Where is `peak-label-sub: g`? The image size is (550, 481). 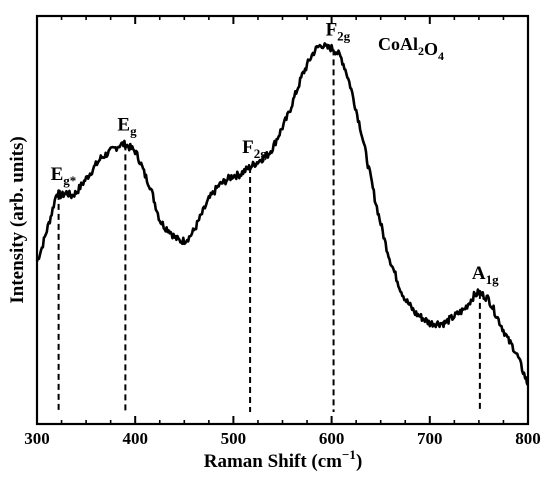
peak-label-sub: g is located at coordinates (133, 130).